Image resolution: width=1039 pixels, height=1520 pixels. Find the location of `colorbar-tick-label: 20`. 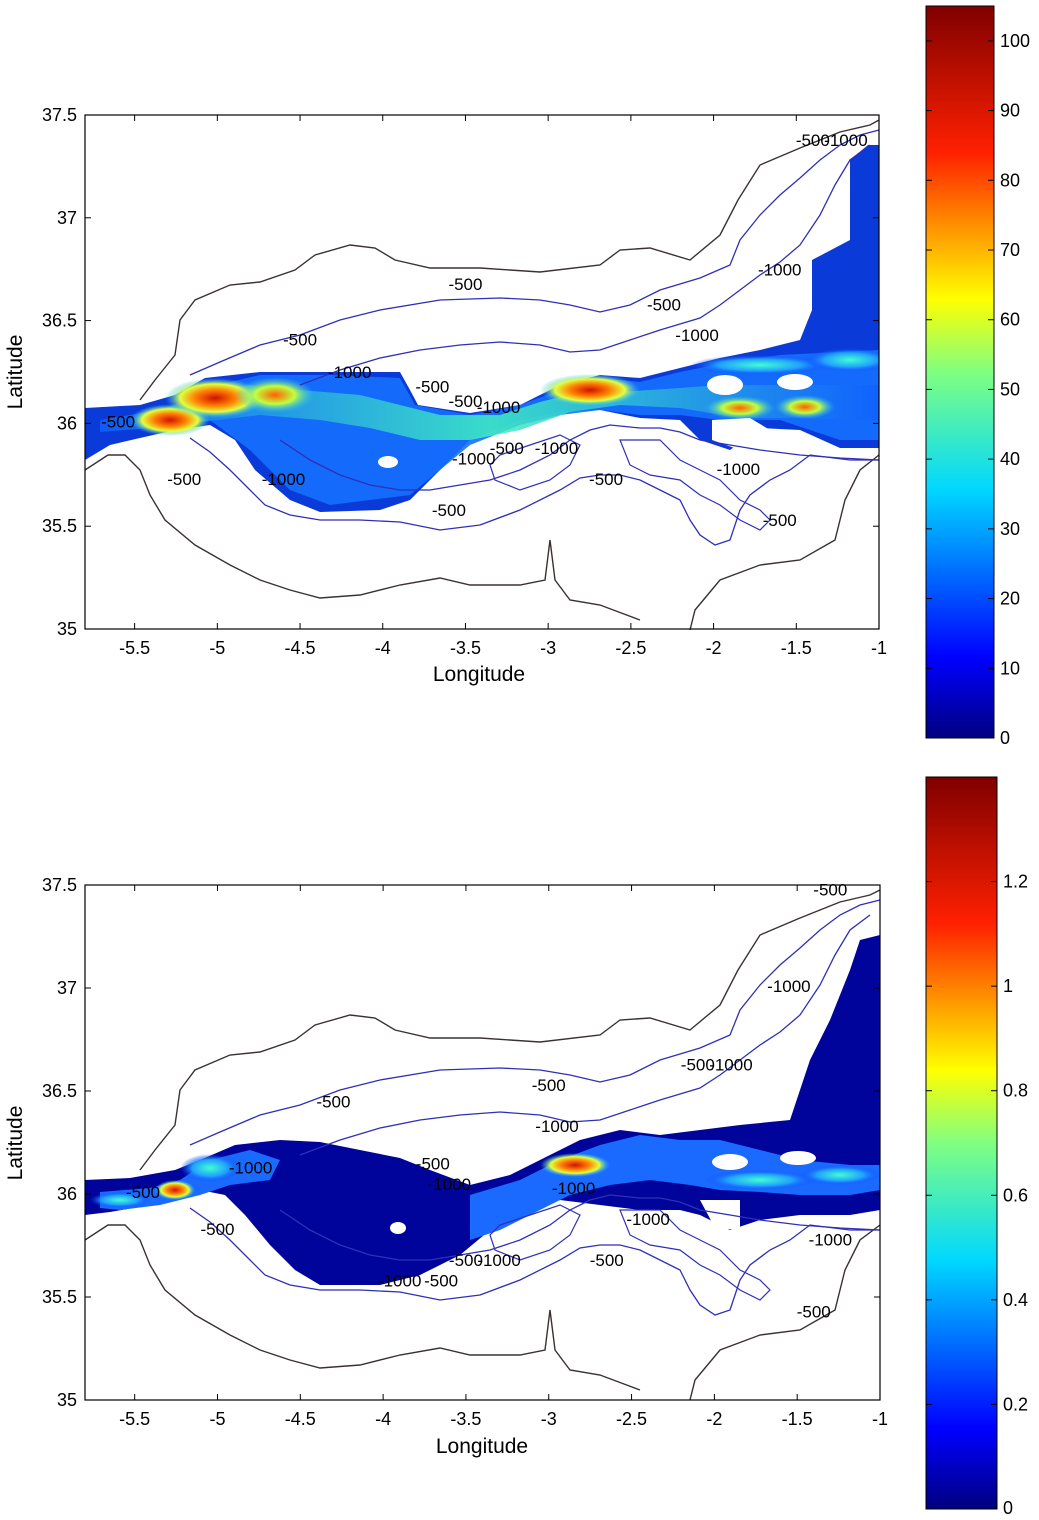

colorbar-tick-label: 20 is located at coordinates (1010, 599).